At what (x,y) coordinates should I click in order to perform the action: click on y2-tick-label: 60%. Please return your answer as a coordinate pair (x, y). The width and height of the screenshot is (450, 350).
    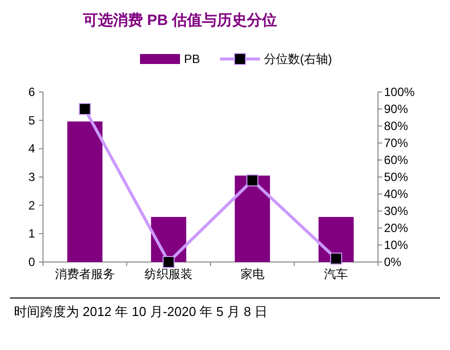
    Looking at the image, I should click on (396, 160).